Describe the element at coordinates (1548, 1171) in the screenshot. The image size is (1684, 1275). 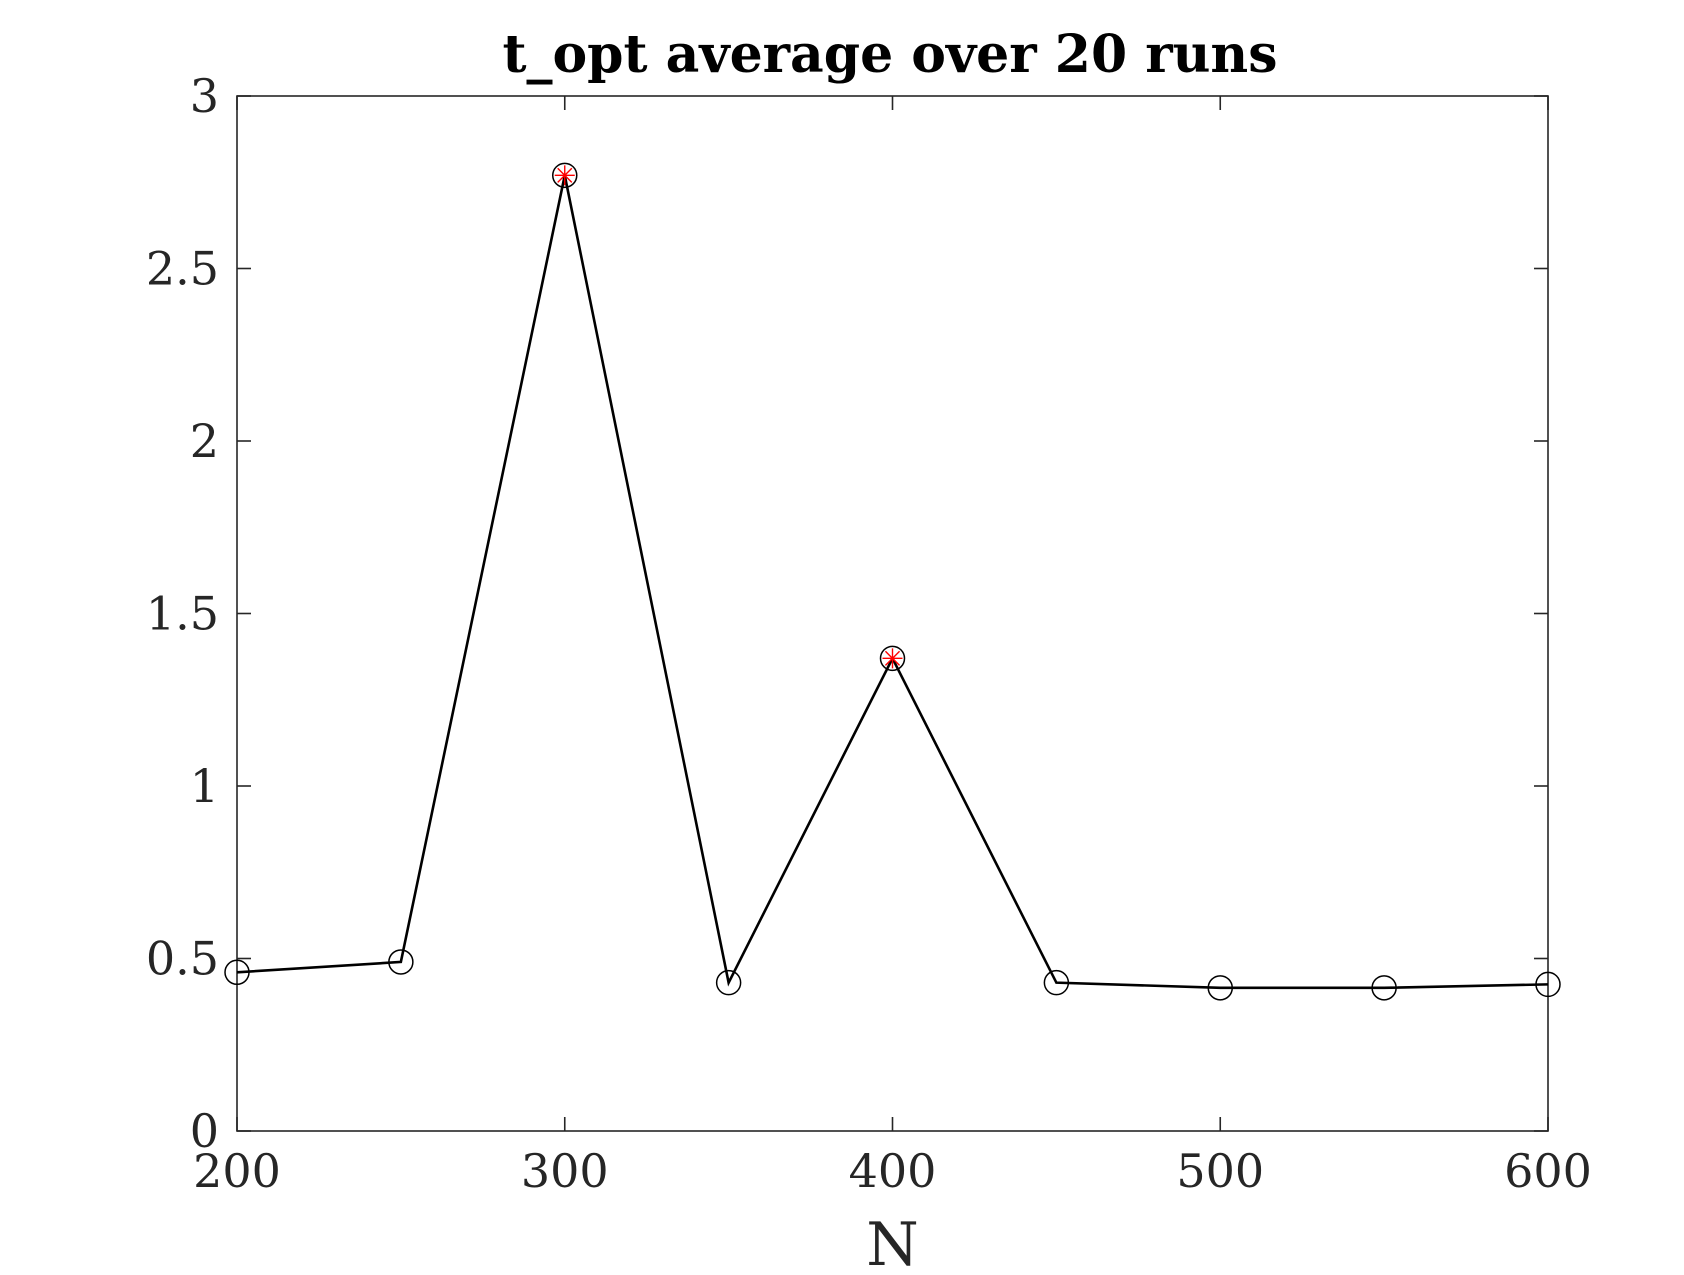
I see `x-tick-label: 600` at that location.